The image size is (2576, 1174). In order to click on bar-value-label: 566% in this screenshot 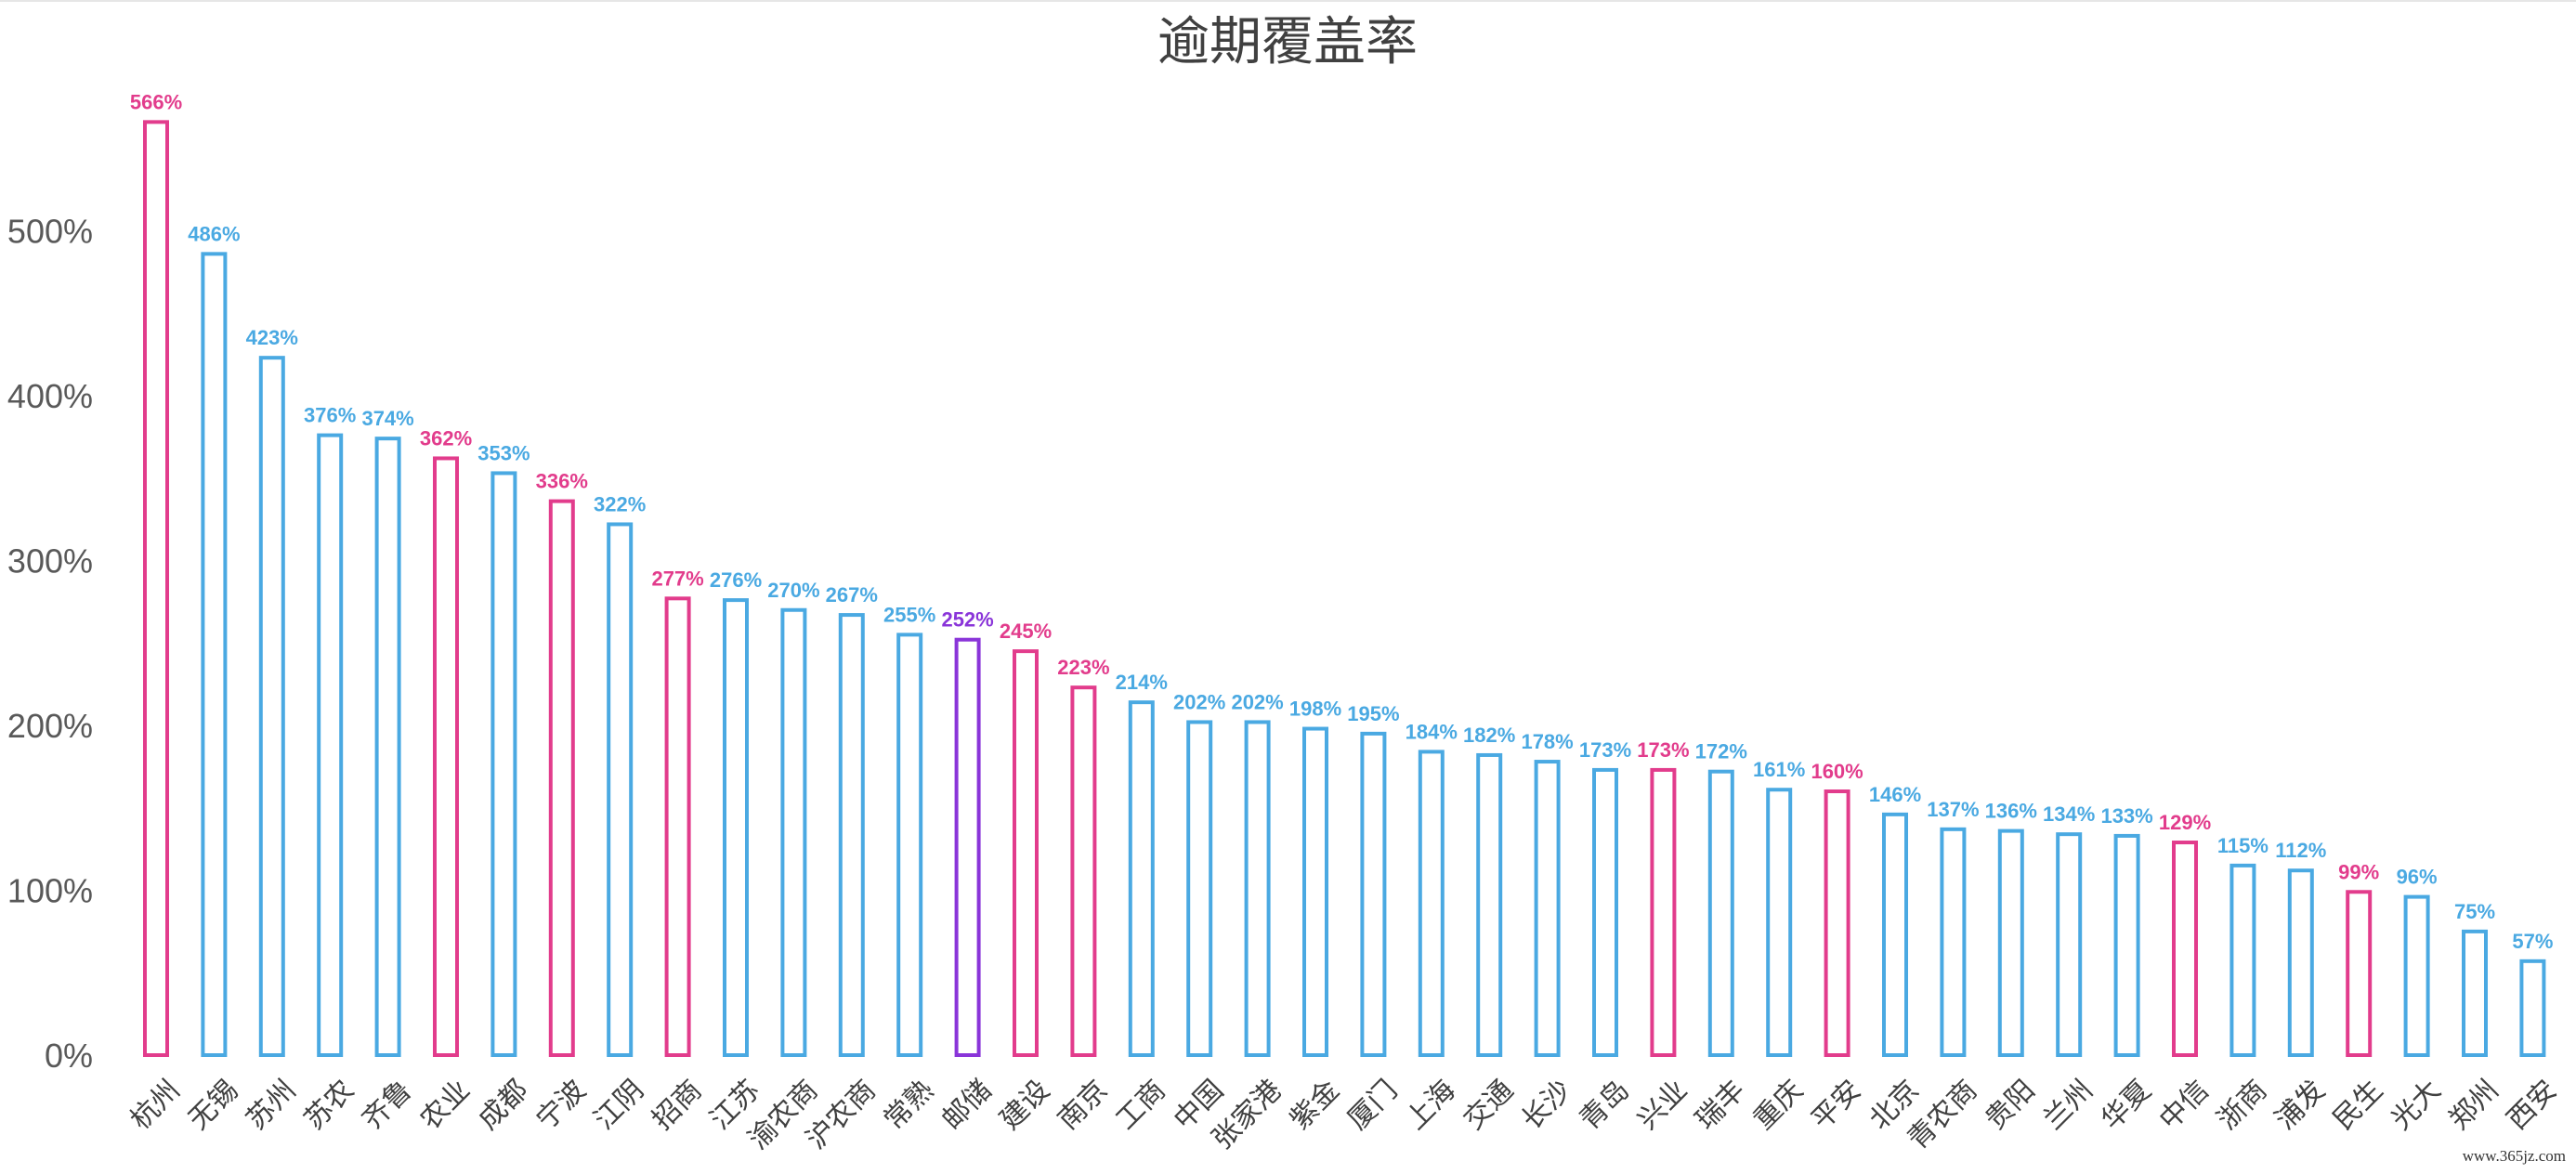, I will do `click(156, 101)`.